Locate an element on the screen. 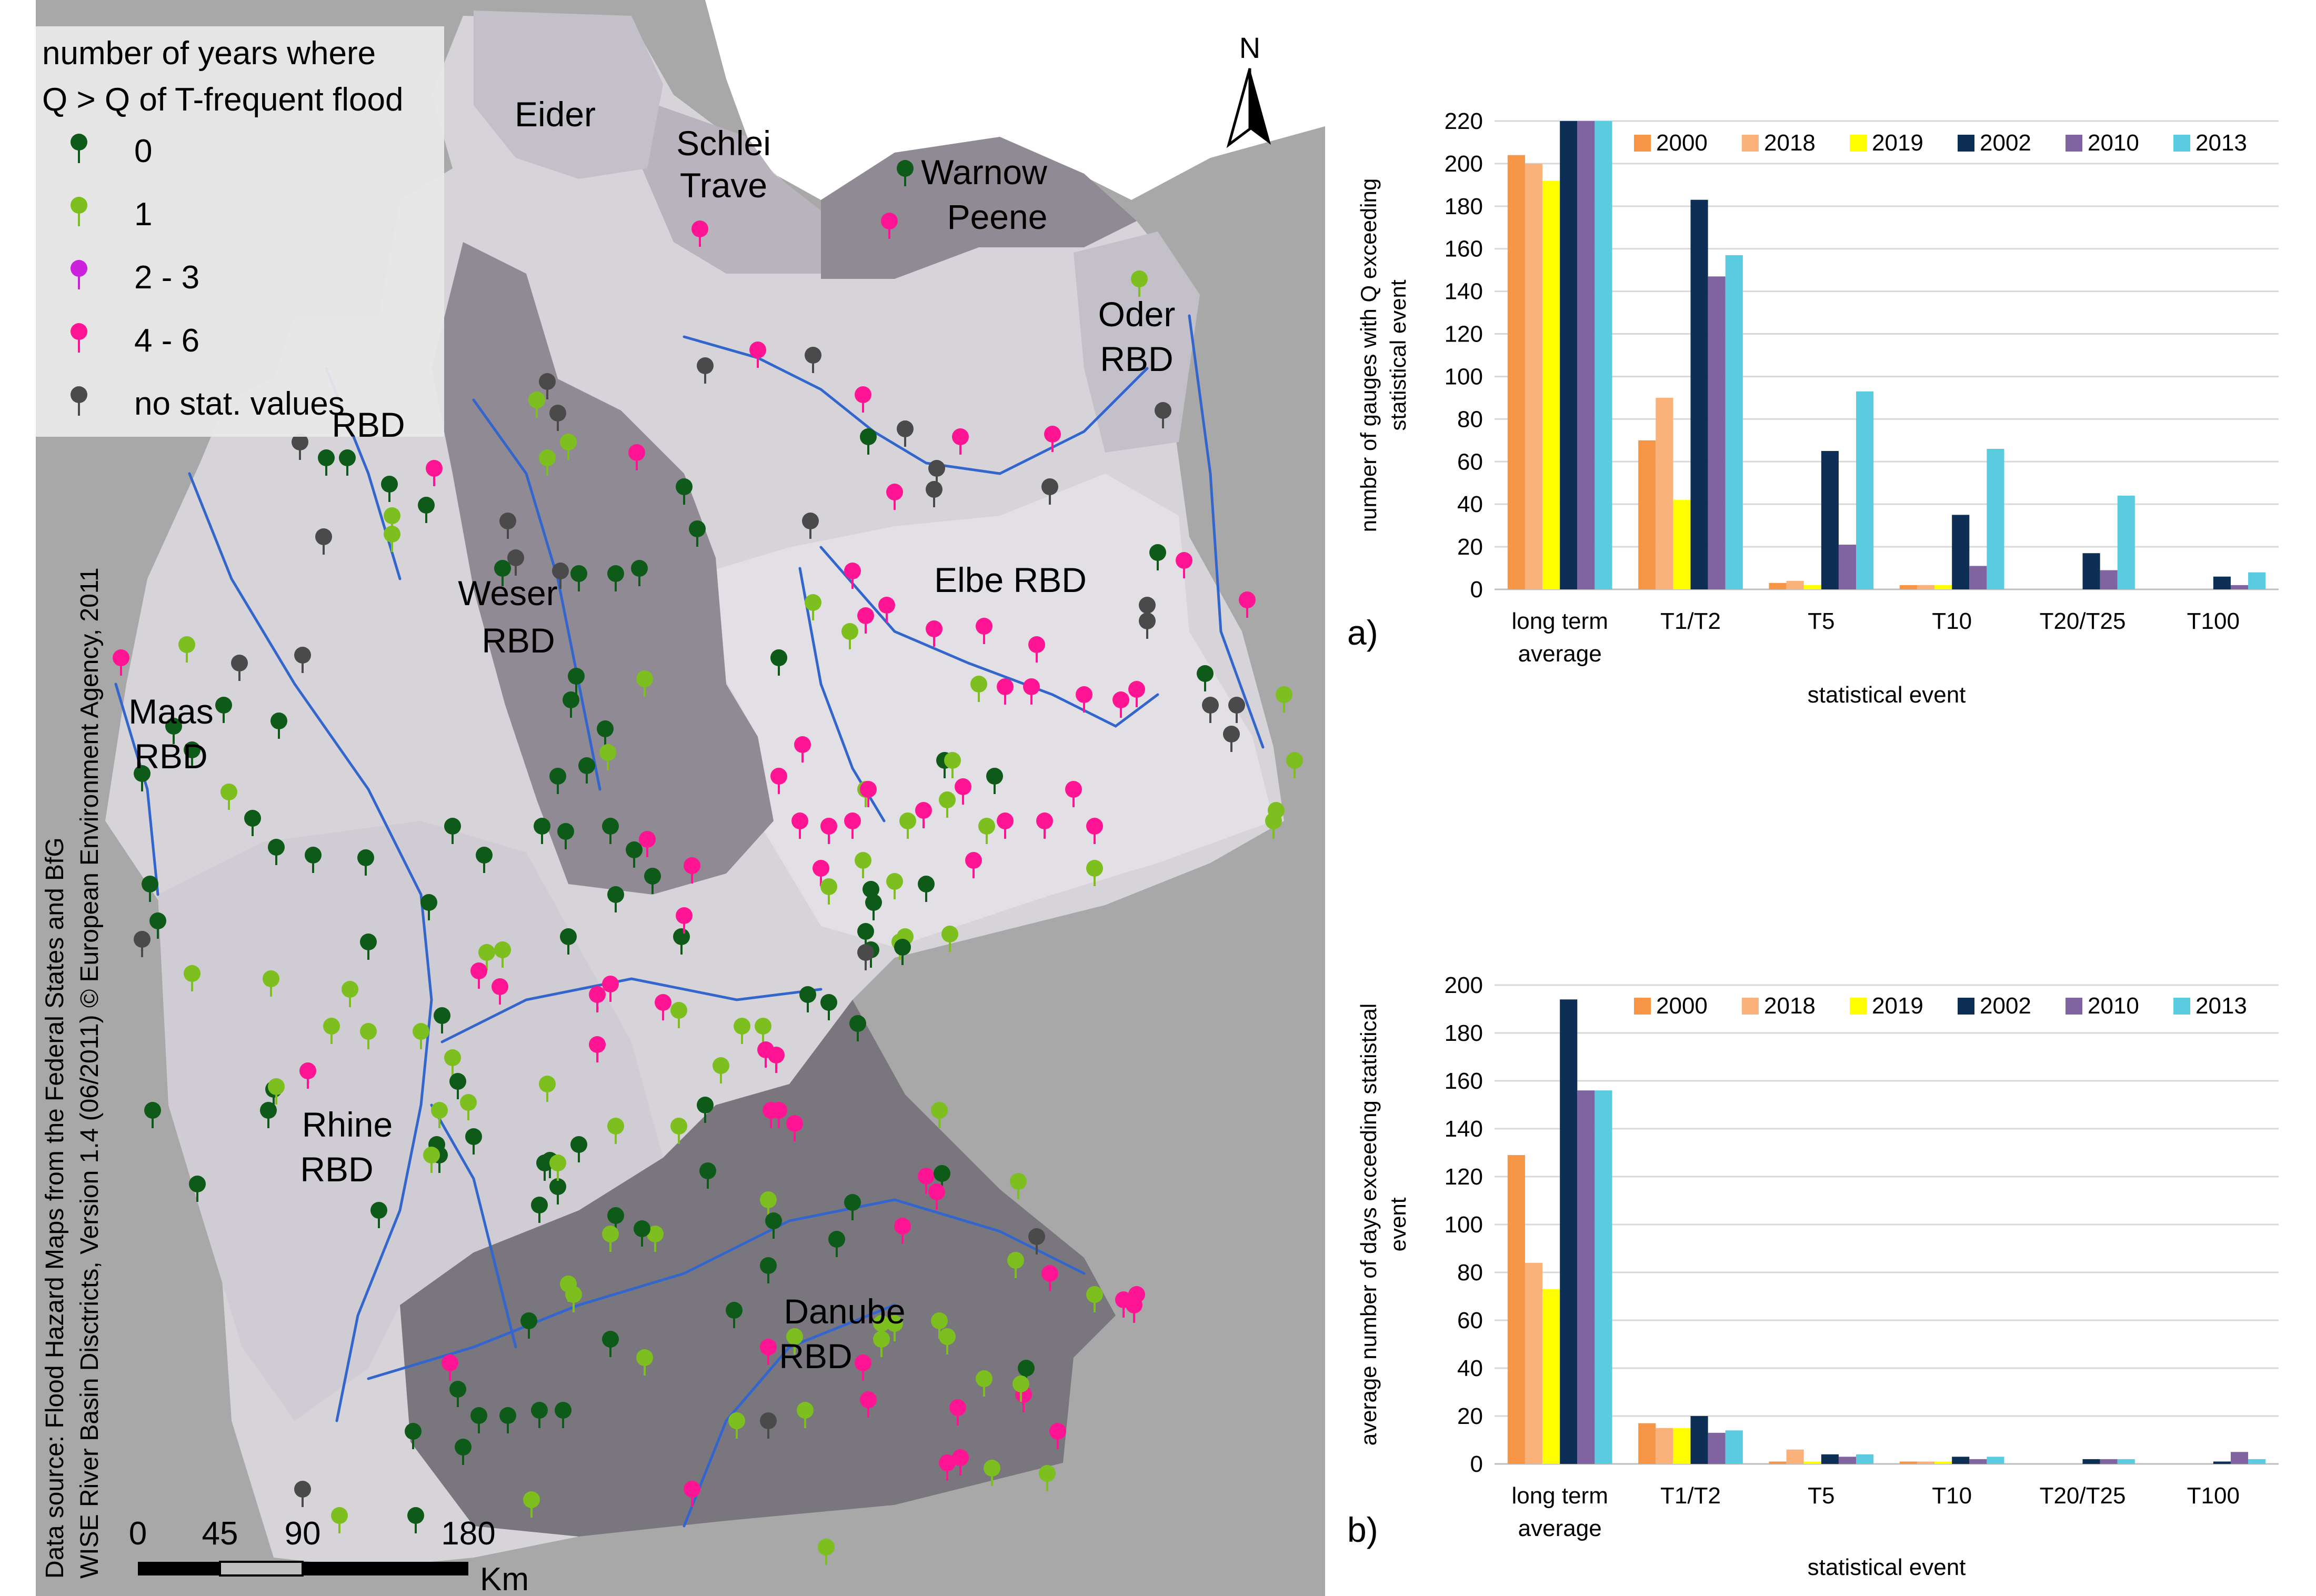 The image size is (2316, 1596). scale-bar: 0 45 90 180 Km is located at coordinates (329, 1555).